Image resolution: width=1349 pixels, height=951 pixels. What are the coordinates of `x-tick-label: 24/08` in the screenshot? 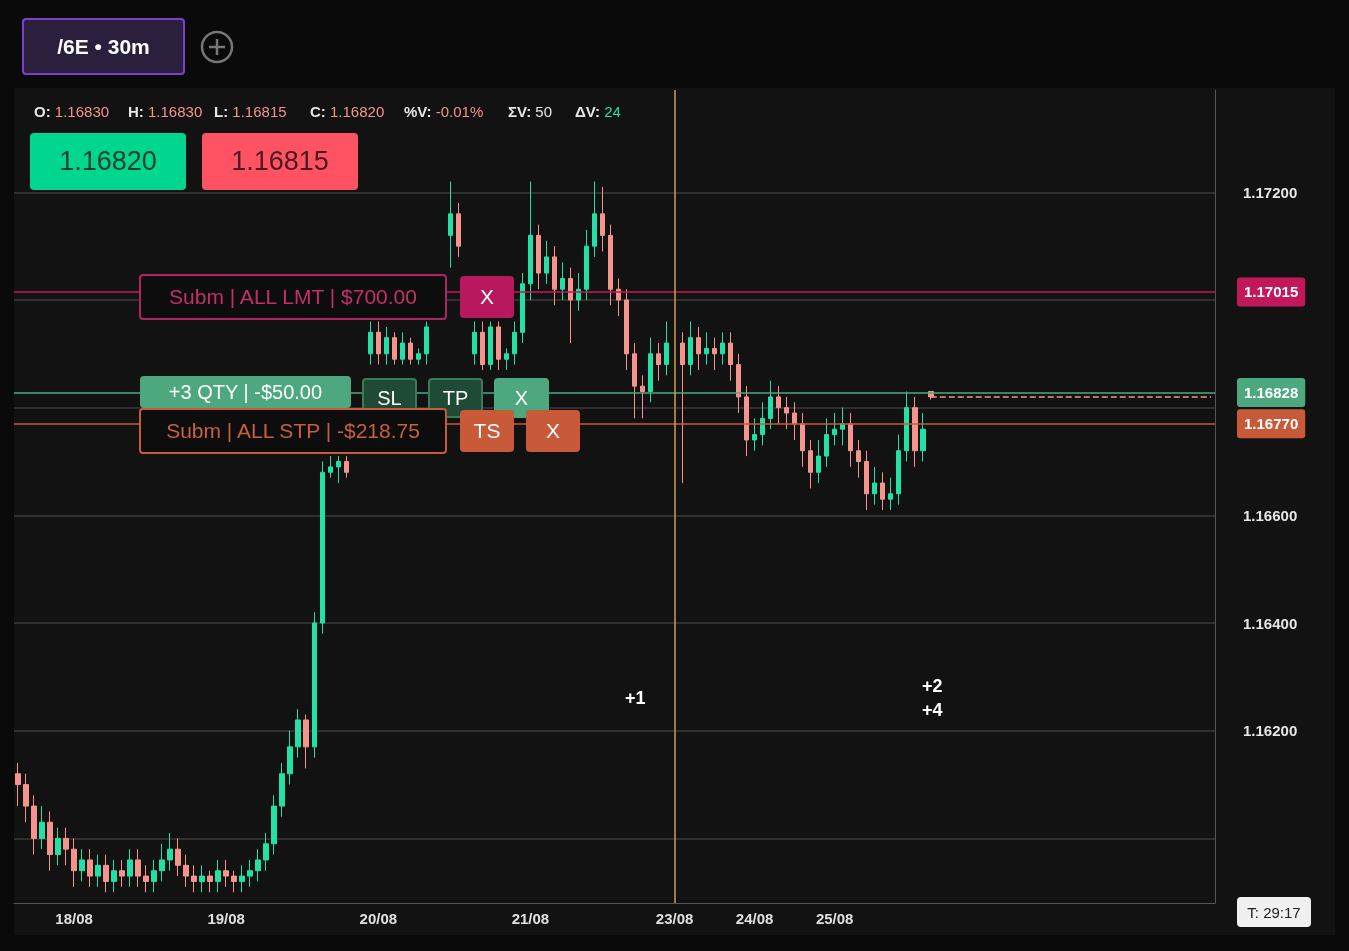 It's located at (754, 918).